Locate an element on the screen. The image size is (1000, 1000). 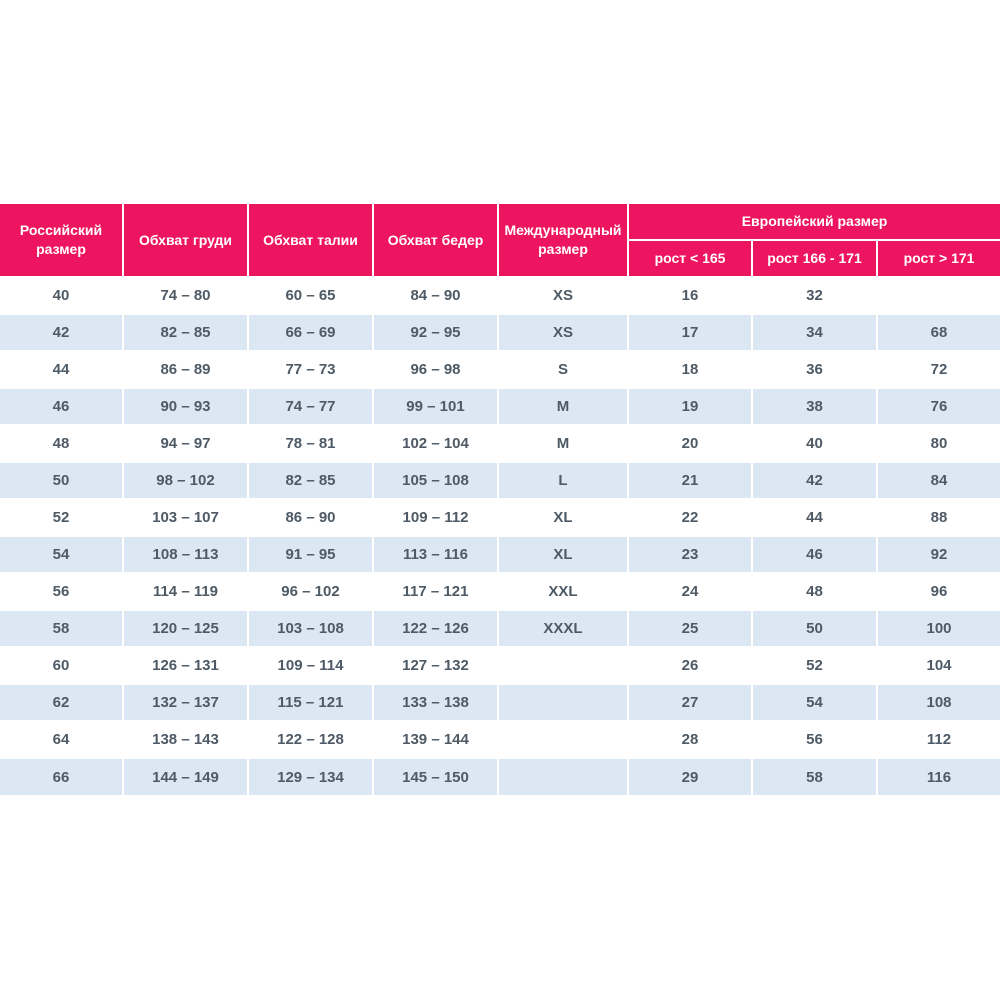
cell: 22 is located at coordinates (689, 517).